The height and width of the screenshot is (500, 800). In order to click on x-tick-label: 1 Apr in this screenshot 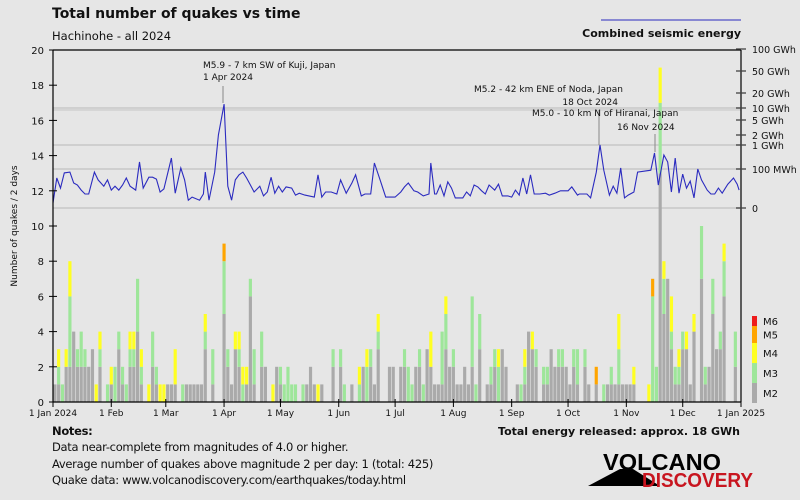, I will do `click(224, 414)`.